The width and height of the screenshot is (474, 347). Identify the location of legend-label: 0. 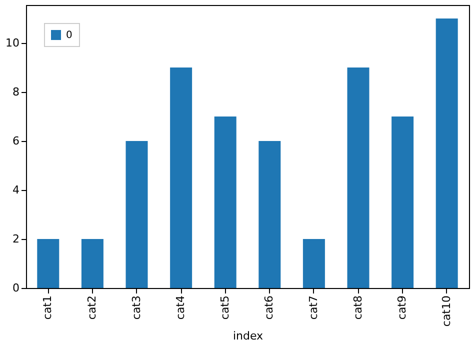
(69, 35).